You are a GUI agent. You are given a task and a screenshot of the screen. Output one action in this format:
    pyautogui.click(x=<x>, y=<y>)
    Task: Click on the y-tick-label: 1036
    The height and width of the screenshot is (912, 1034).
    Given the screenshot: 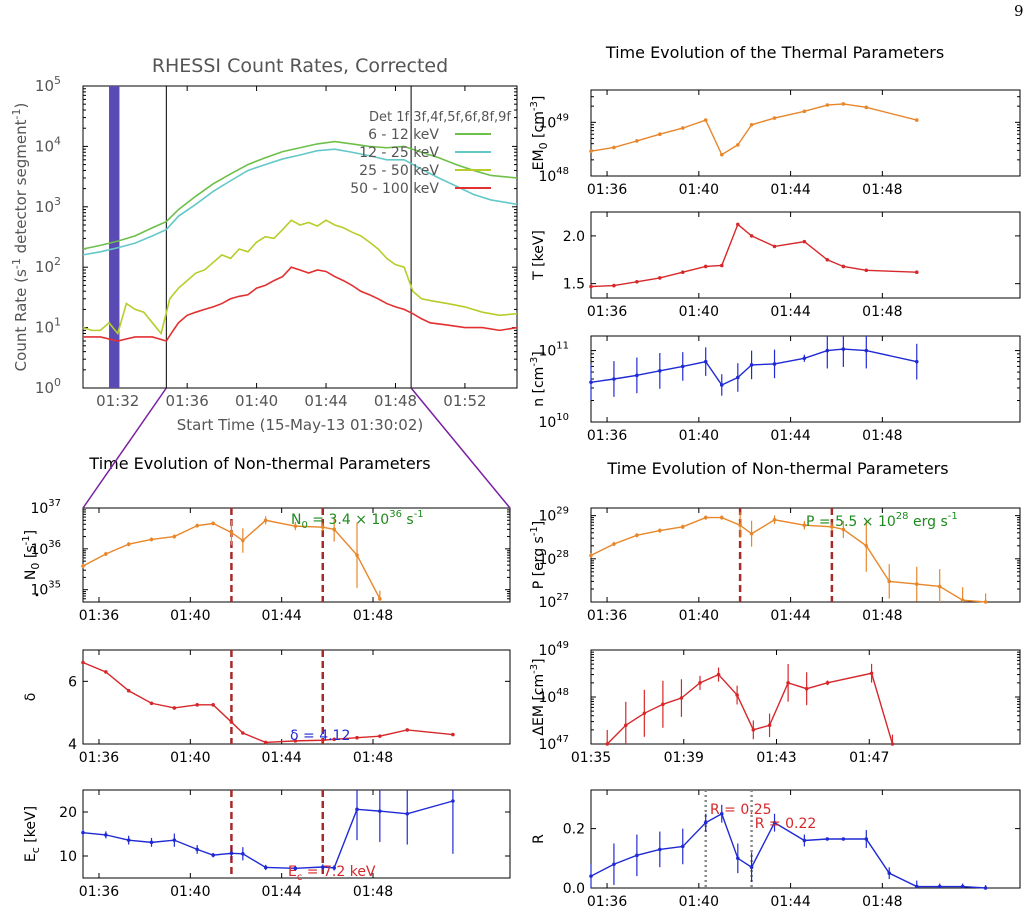 What is the action you would take?
    pyautogui.click(x=45, y=548)
    